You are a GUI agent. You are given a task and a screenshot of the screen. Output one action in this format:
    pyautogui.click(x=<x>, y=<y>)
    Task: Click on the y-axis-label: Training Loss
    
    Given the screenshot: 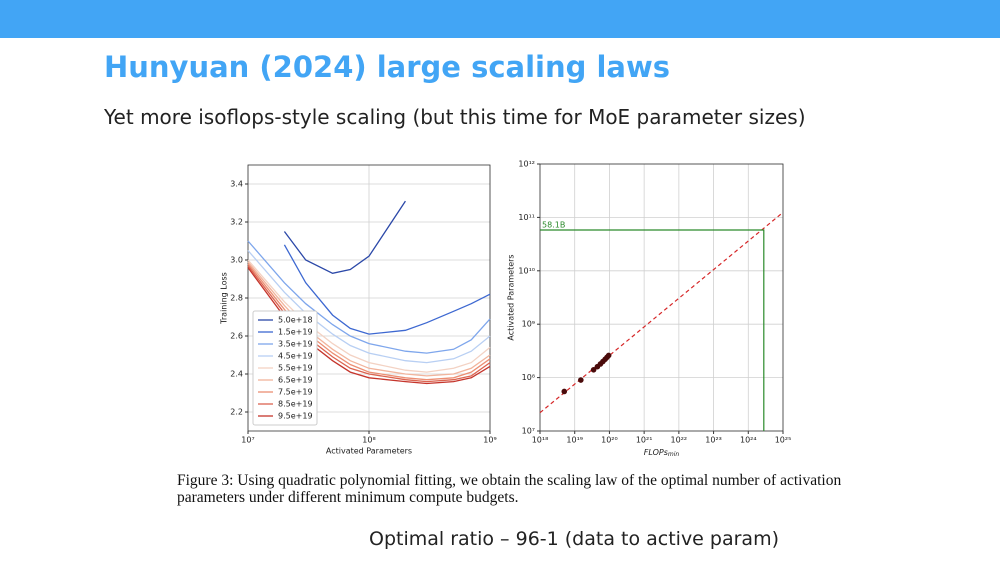 What is the action you would take?
    pyautogui.click(x=224, y=298)
    